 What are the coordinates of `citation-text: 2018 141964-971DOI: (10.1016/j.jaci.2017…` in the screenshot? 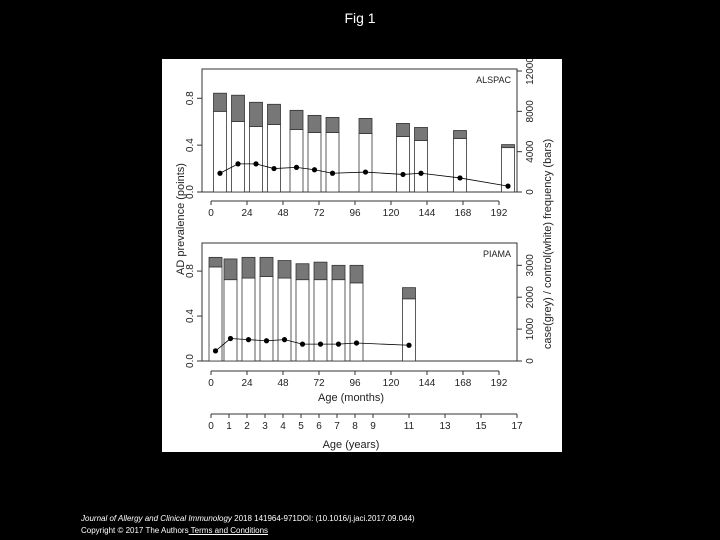 It's located at (323, 518).